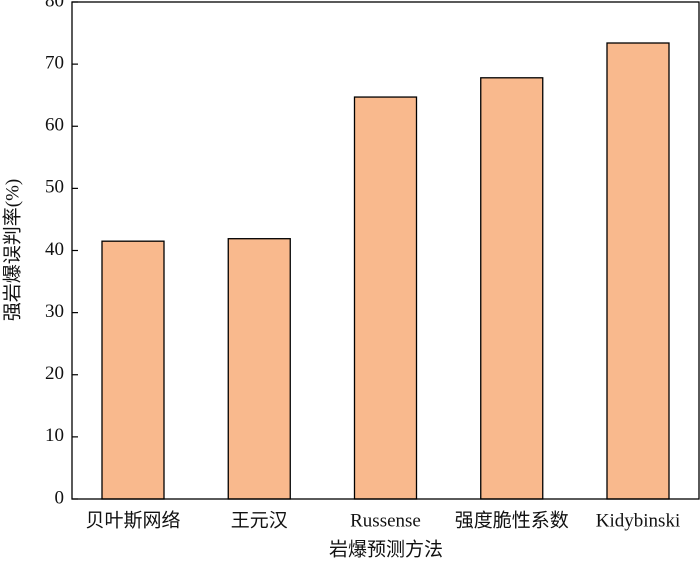 This screenshot has height=567, width=700. I want to click on y-tick-label: 50, so click(54, 187).